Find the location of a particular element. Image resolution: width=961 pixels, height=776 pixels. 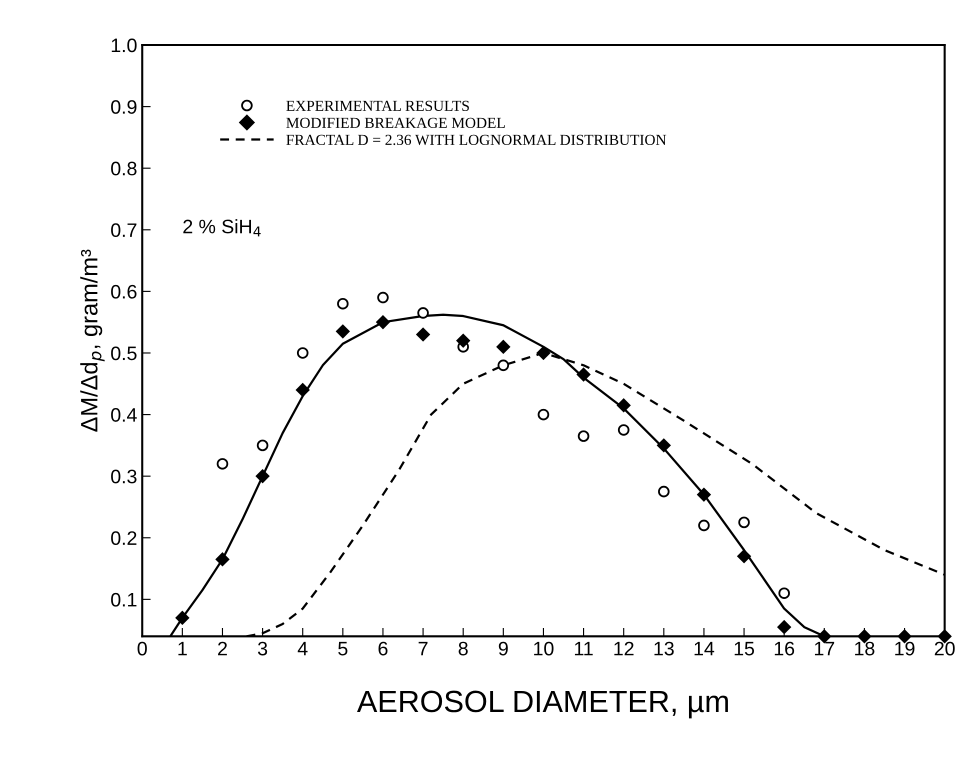

y-tick-label: 0.4 is located at coordinates (124, 415).